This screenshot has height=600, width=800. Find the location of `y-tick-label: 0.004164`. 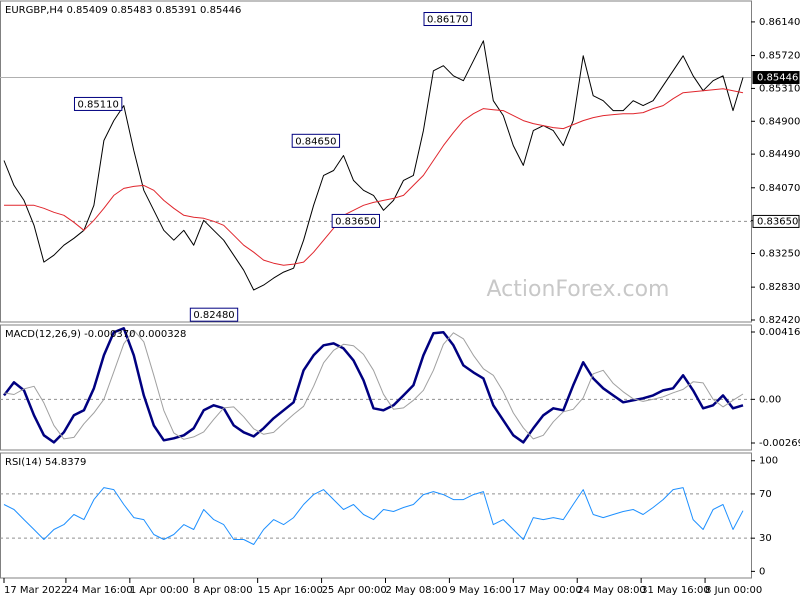

y-tick-label: 0.004164 is located at coordinates (779, 332).